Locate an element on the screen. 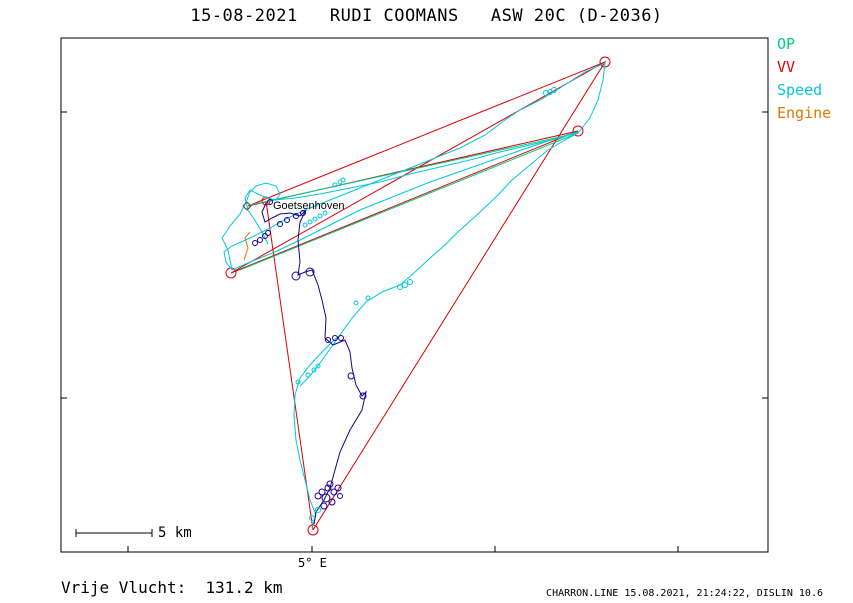 Image resolution: width=853 pixels, height=603 pixels. legend-item-vv: VV is located at coordinates (786, 67).